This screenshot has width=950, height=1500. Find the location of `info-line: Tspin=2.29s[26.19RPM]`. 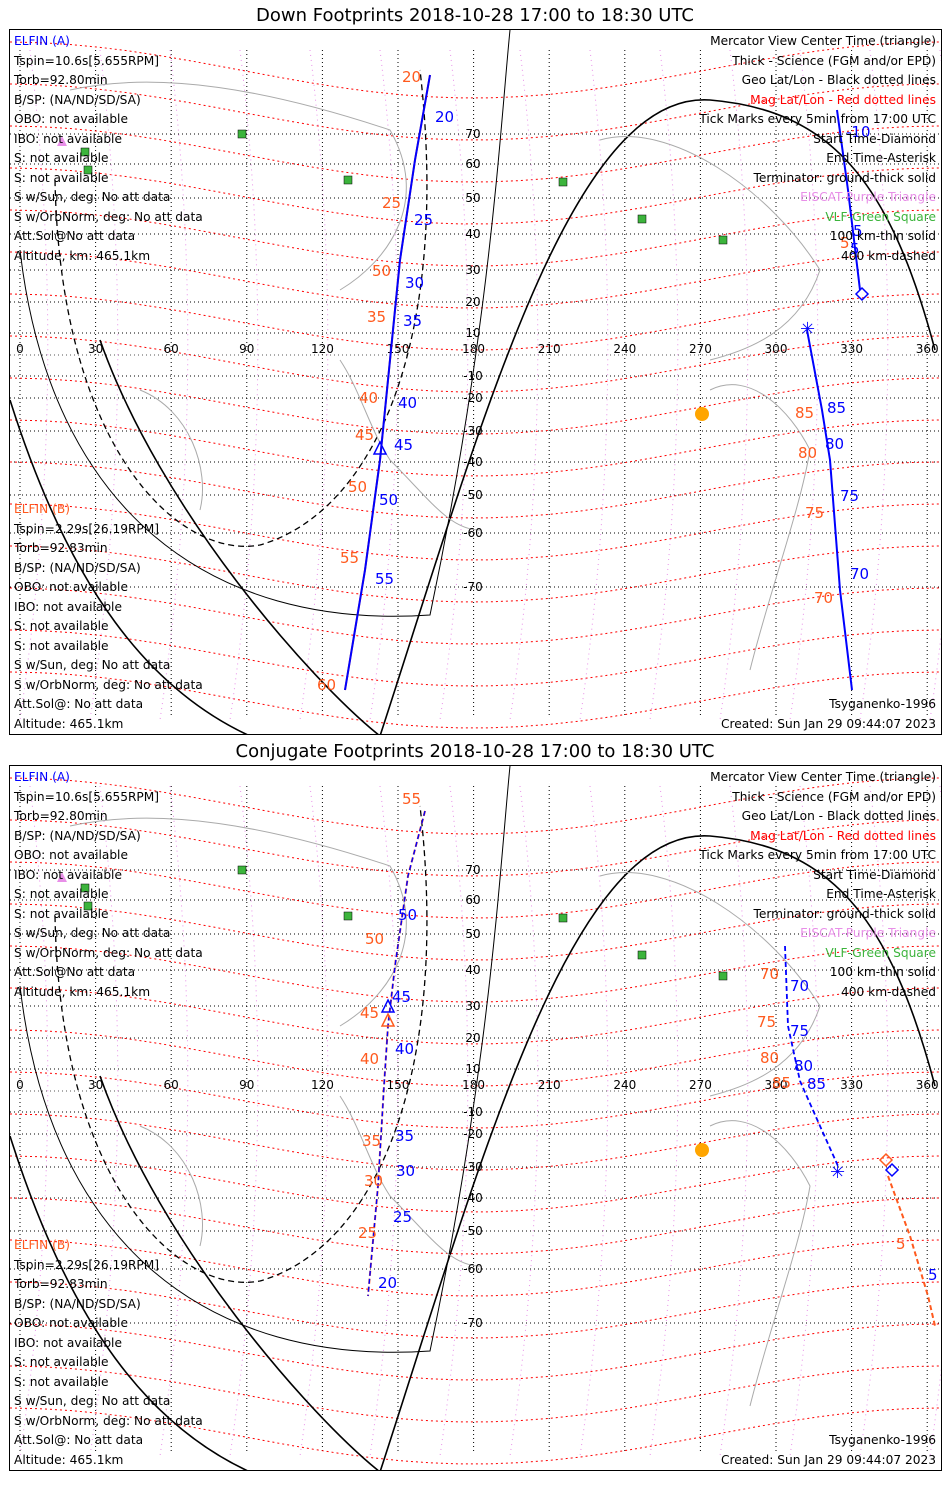

info-line: Tspin=2.29s[26.19RPM] is located at coordinates (87, 1264).